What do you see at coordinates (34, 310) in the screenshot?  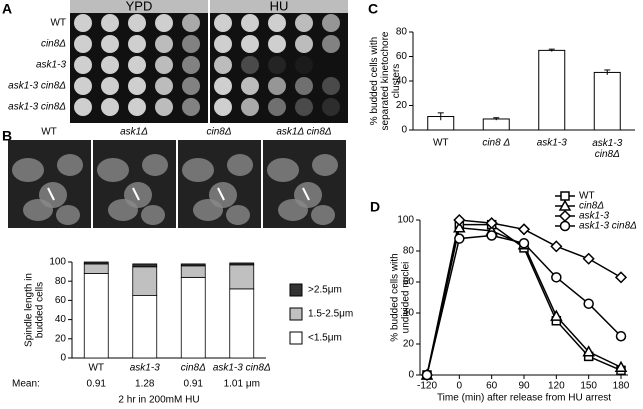 I see `y-axis-label: Spindle length inbudded cells` at bounding box center [34, 310].